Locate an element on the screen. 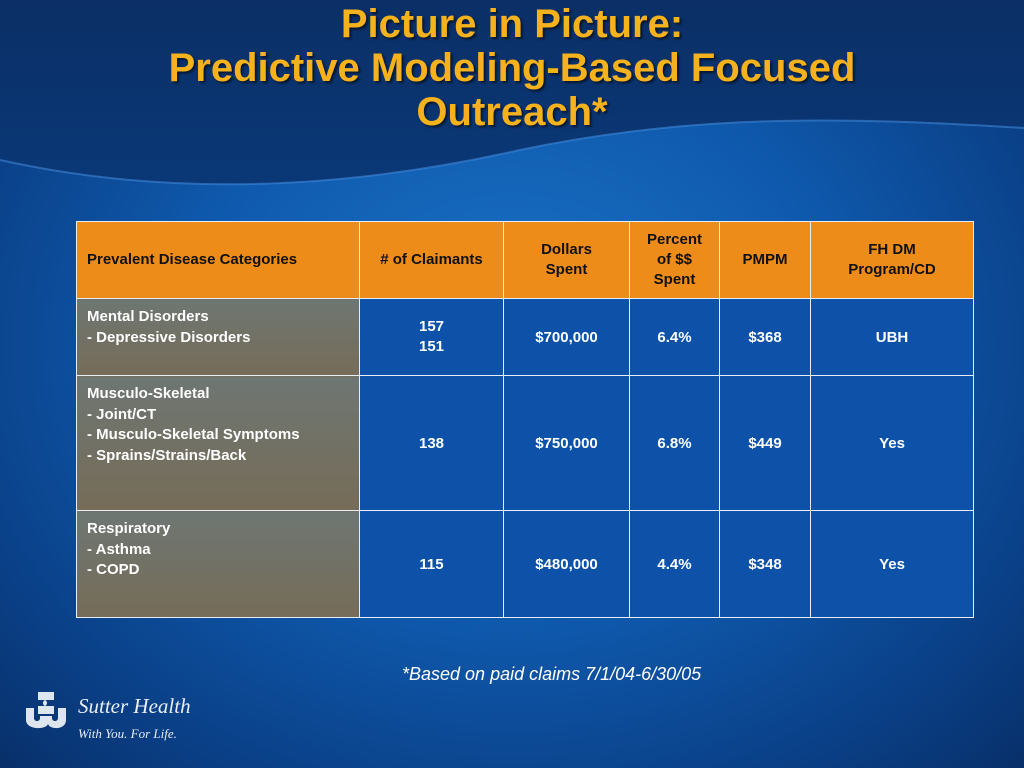 The height and width of the screenshot is (768, 1024). brand-name: Sutter Health is located at coordinates (134, 706).